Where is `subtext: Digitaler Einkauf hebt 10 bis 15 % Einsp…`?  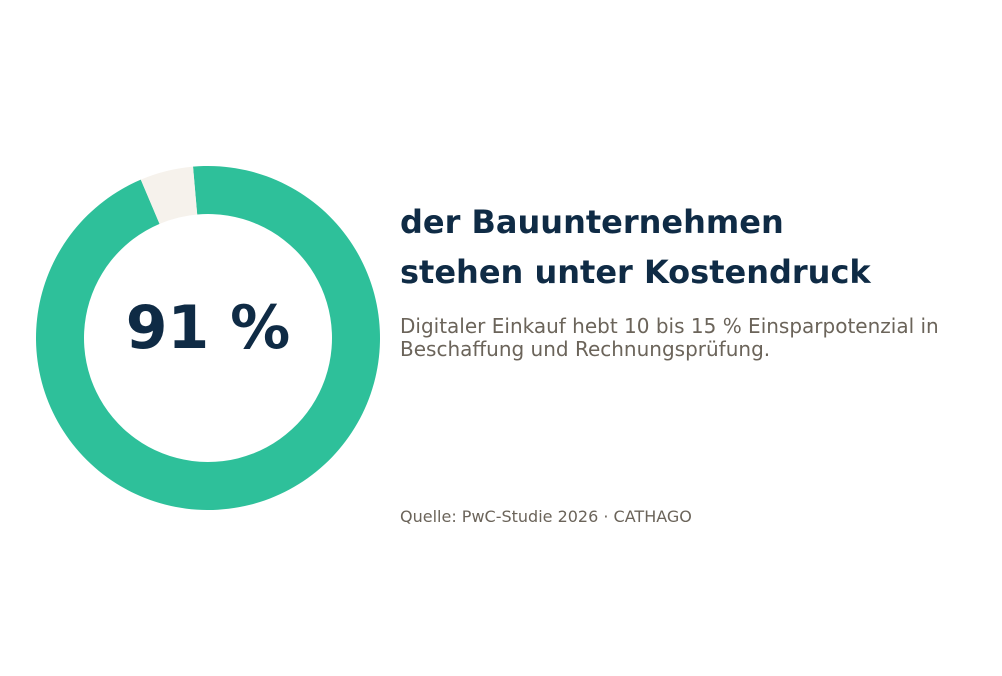
subtext: Digitaler Einkauf hebt 10 bis 15 % Einsp… is located at coordinates (669, 337).